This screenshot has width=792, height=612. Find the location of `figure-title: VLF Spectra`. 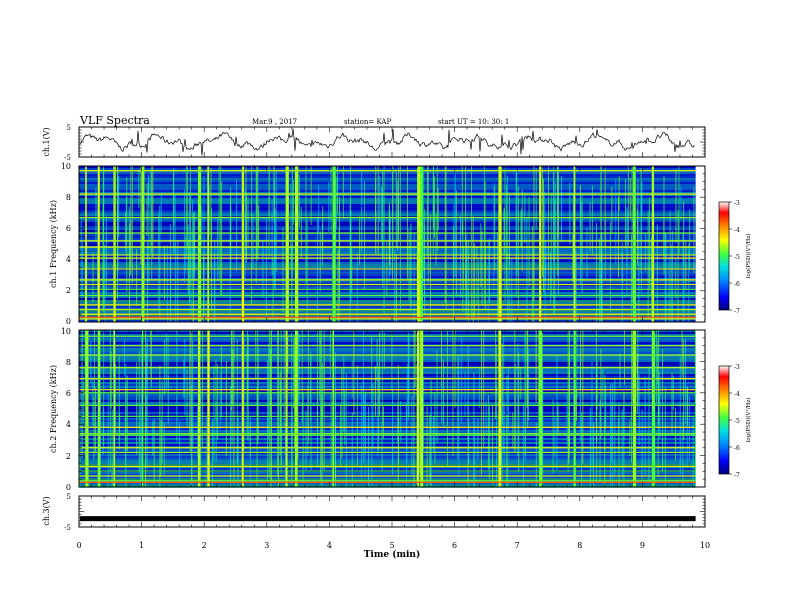

figure-title: VLF Spectra is located at coordinates (114, 120).